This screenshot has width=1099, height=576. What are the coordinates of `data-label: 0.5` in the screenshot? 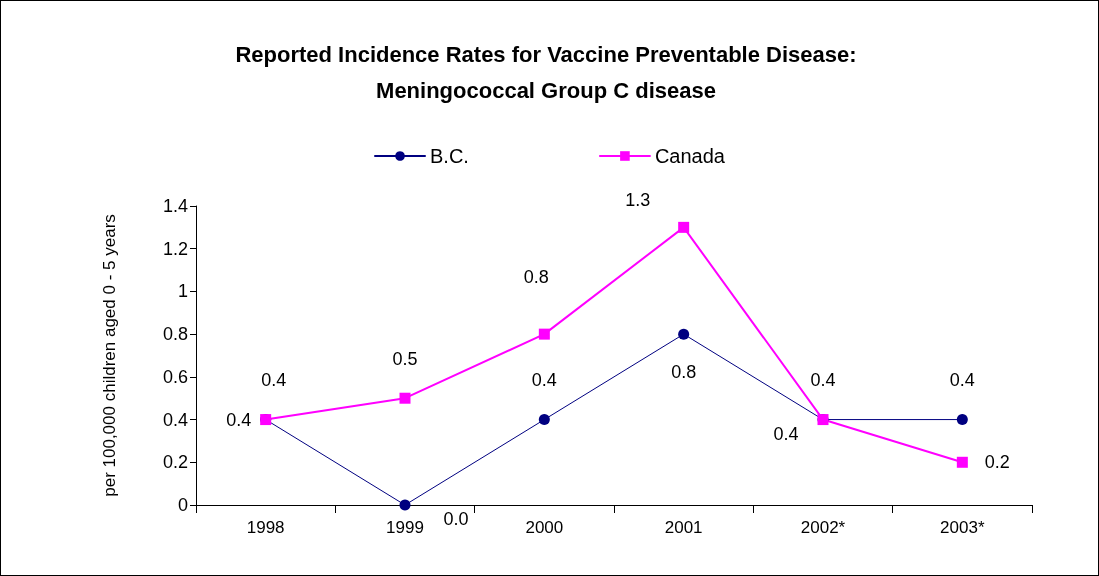 It's located at (405, 358).